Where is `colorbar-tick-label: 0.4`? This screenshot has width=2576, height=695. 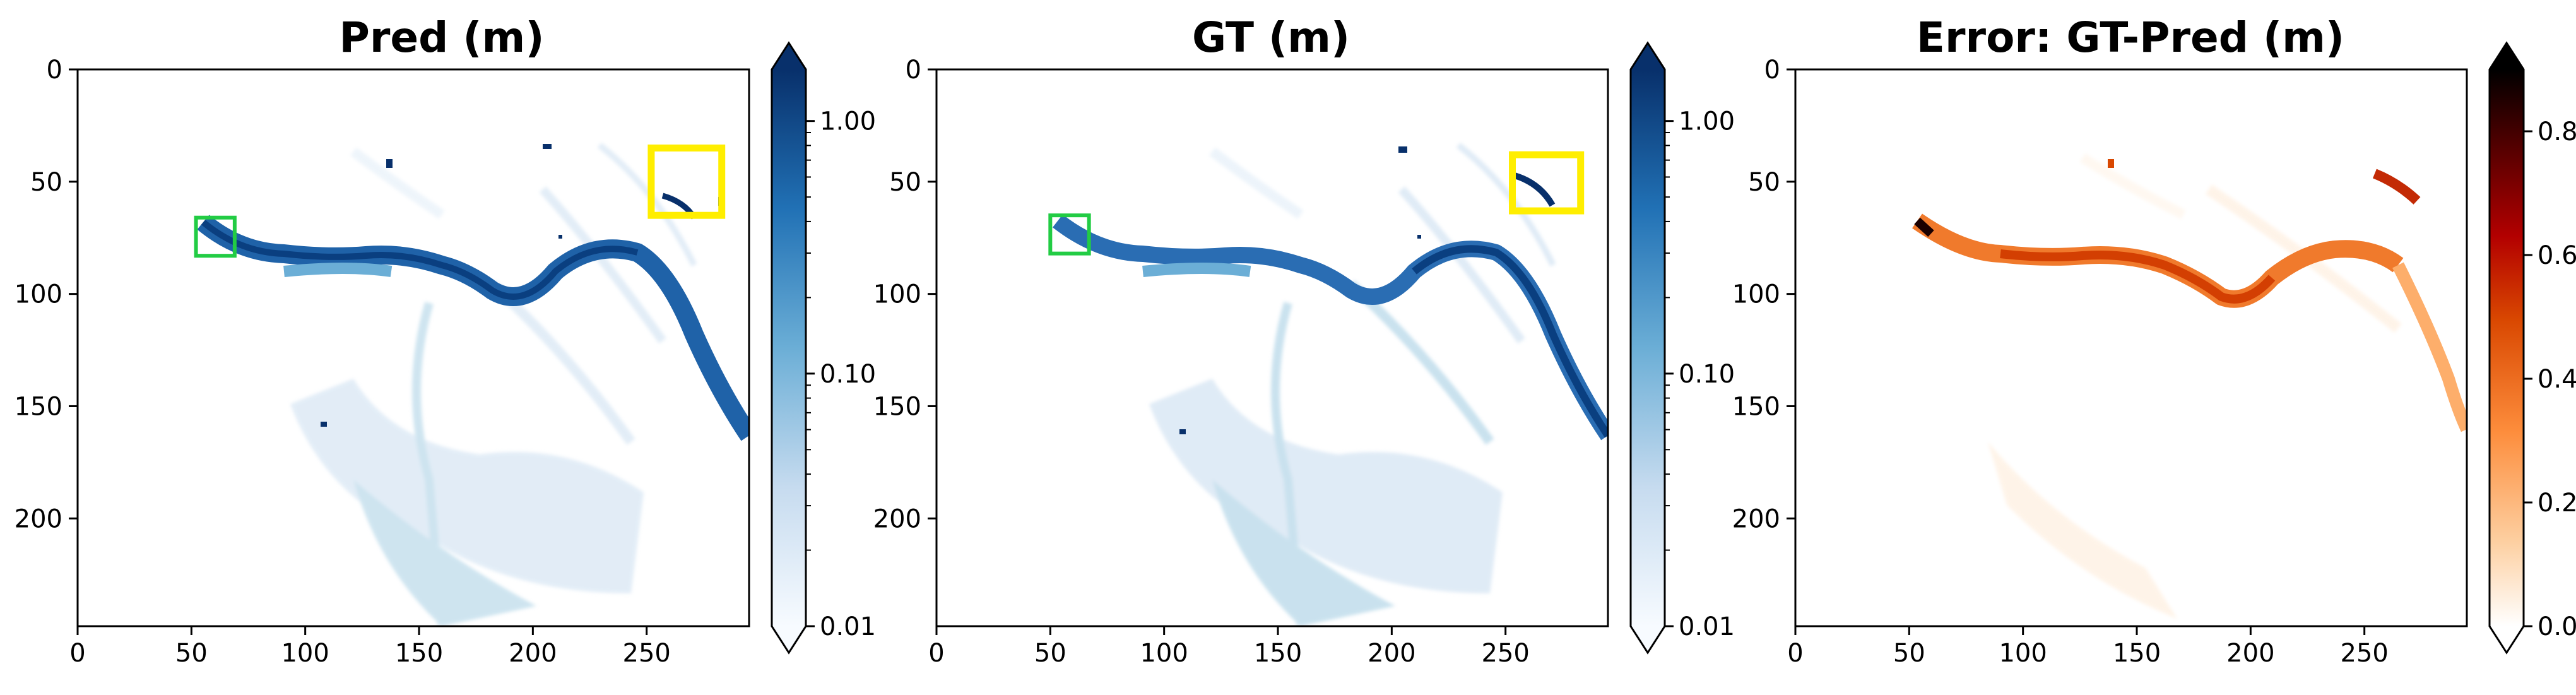 colorbar-tick-label: 0.4 is located at coordinates (2557, 379).